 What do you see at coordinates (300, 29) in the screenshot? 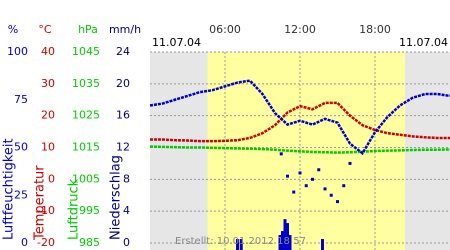
I see `x-tick-label: 12:00` at bounding box center [300, 29].